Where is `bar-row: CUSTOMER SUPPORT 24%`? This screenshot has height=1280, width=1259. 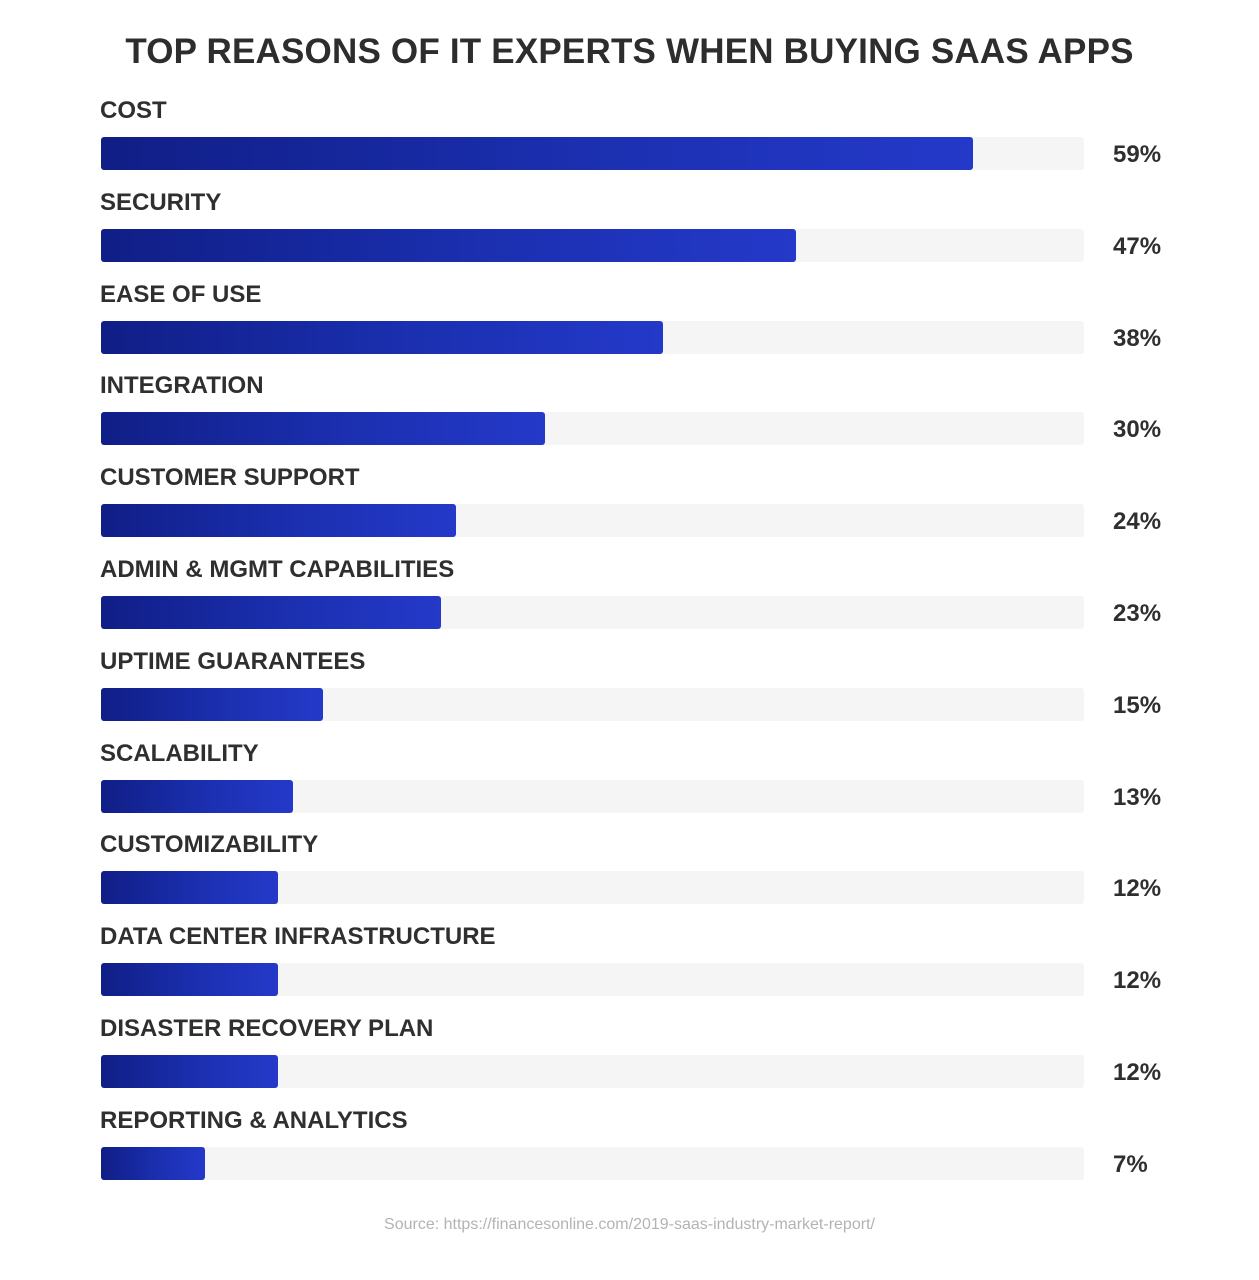
bar-row: CUSTOMER SUPPORT 24% is located at coordinates (629, 510).